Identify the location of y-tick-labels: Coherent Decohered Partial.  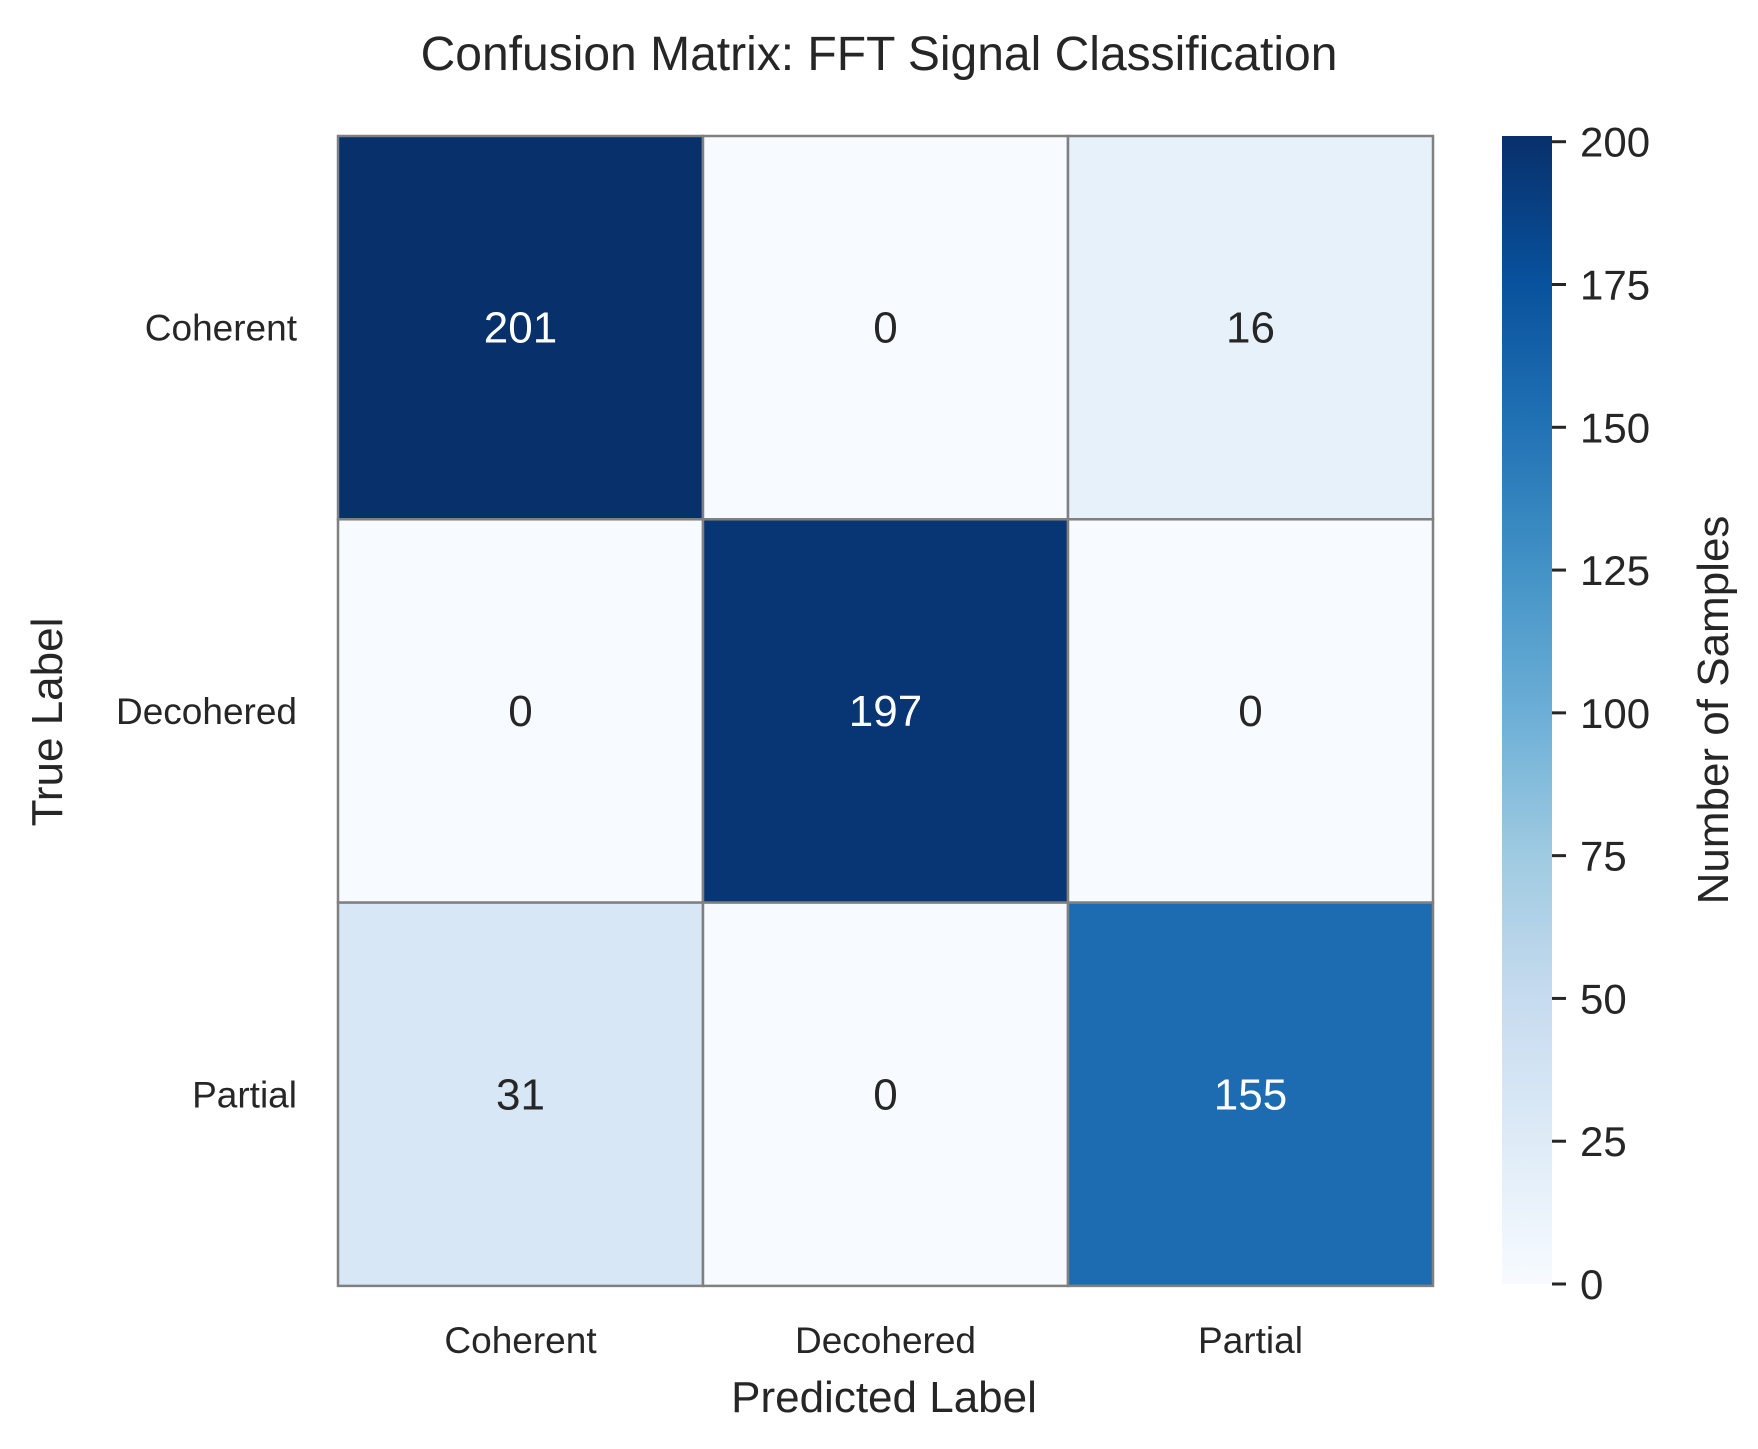
(207, 712).